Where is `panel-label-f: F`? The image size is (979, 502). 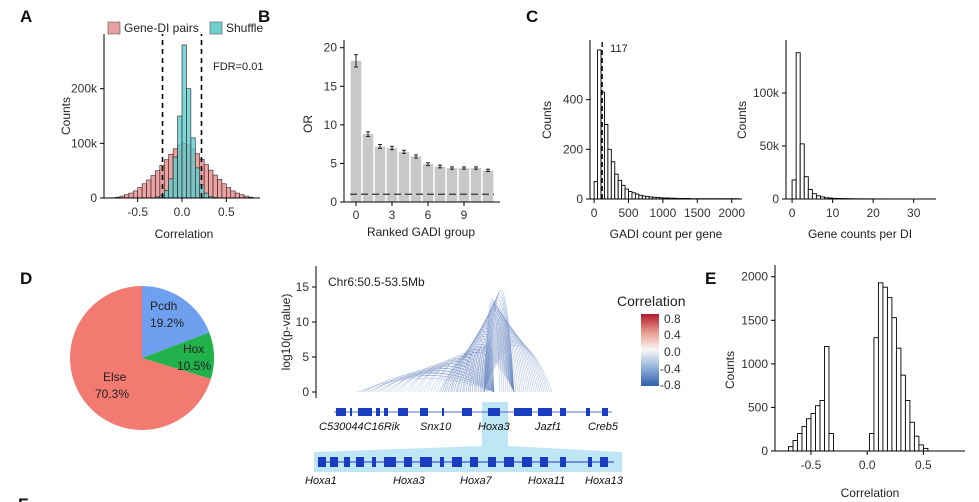 panel-label-f: F is located at coordinates (23, 498).